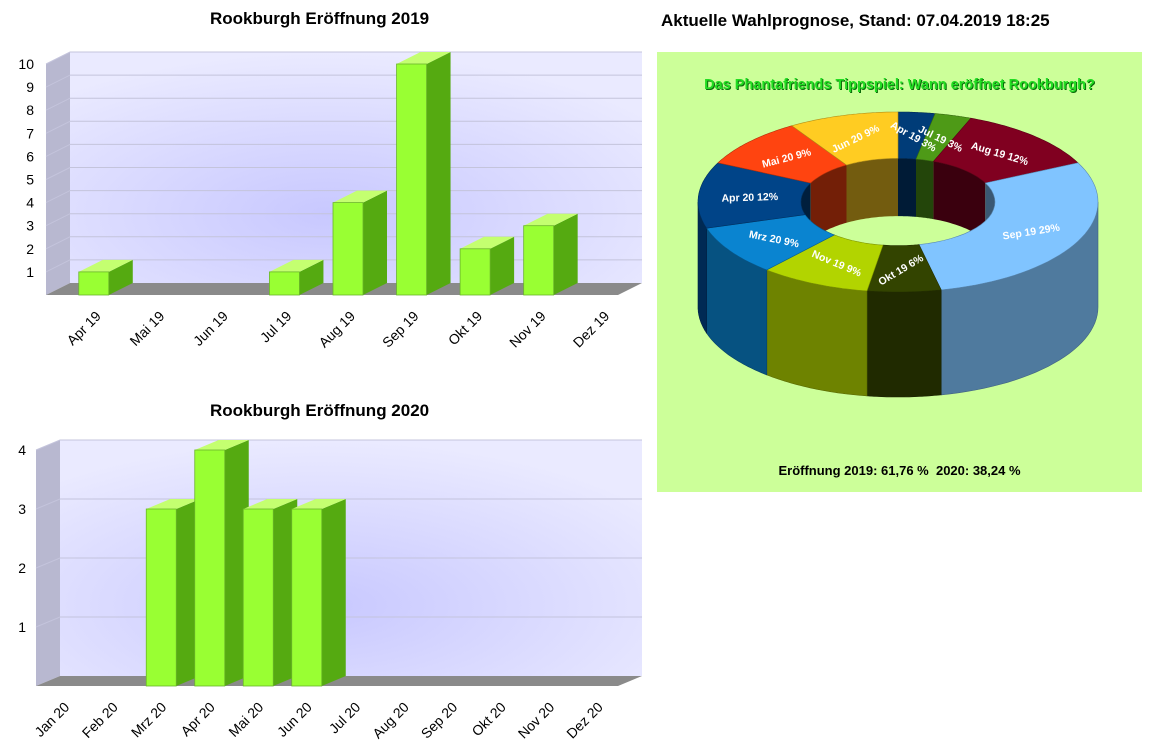 Image resolution: width=1152 pixels, height=750 pixels. I want to click on bar2020-x-tick-label: Okt 20, so click(488, 719).